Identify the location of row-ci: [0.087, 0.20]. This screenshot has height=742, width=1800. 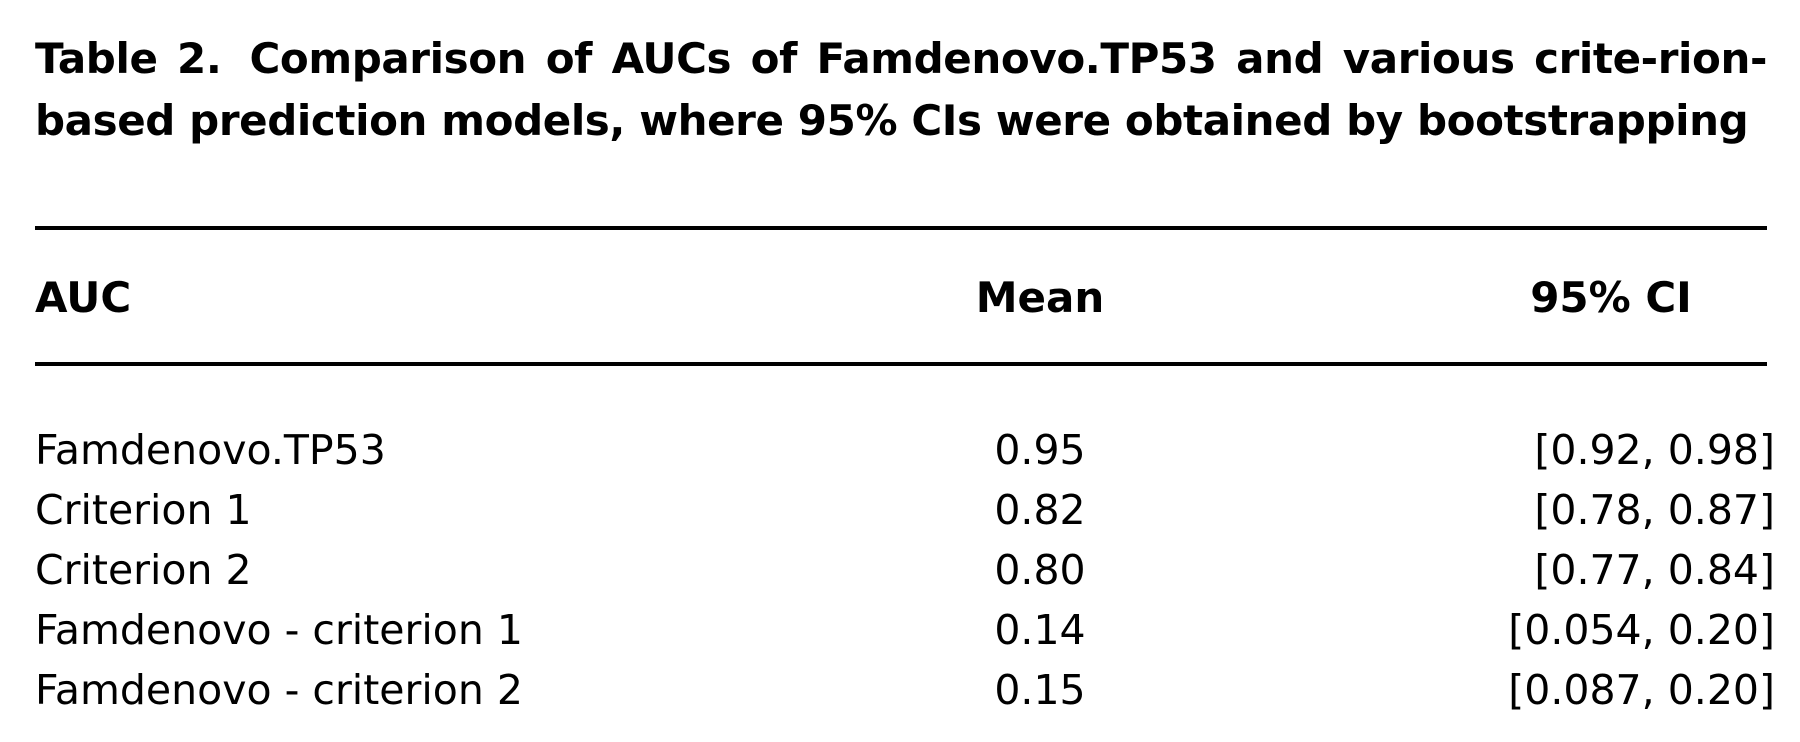
(1641, 690).